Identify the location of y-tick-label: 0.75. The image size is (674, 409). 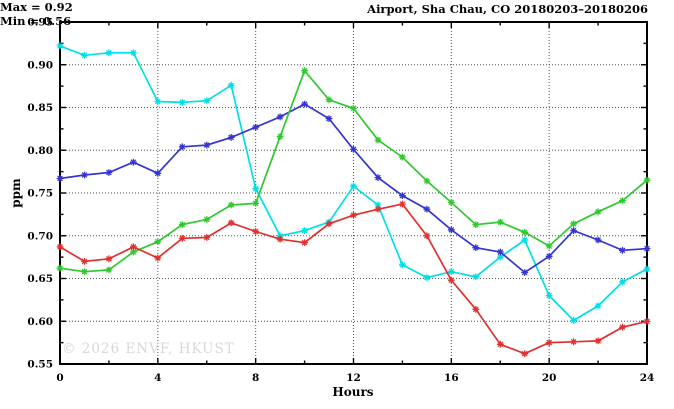
(40, 194).